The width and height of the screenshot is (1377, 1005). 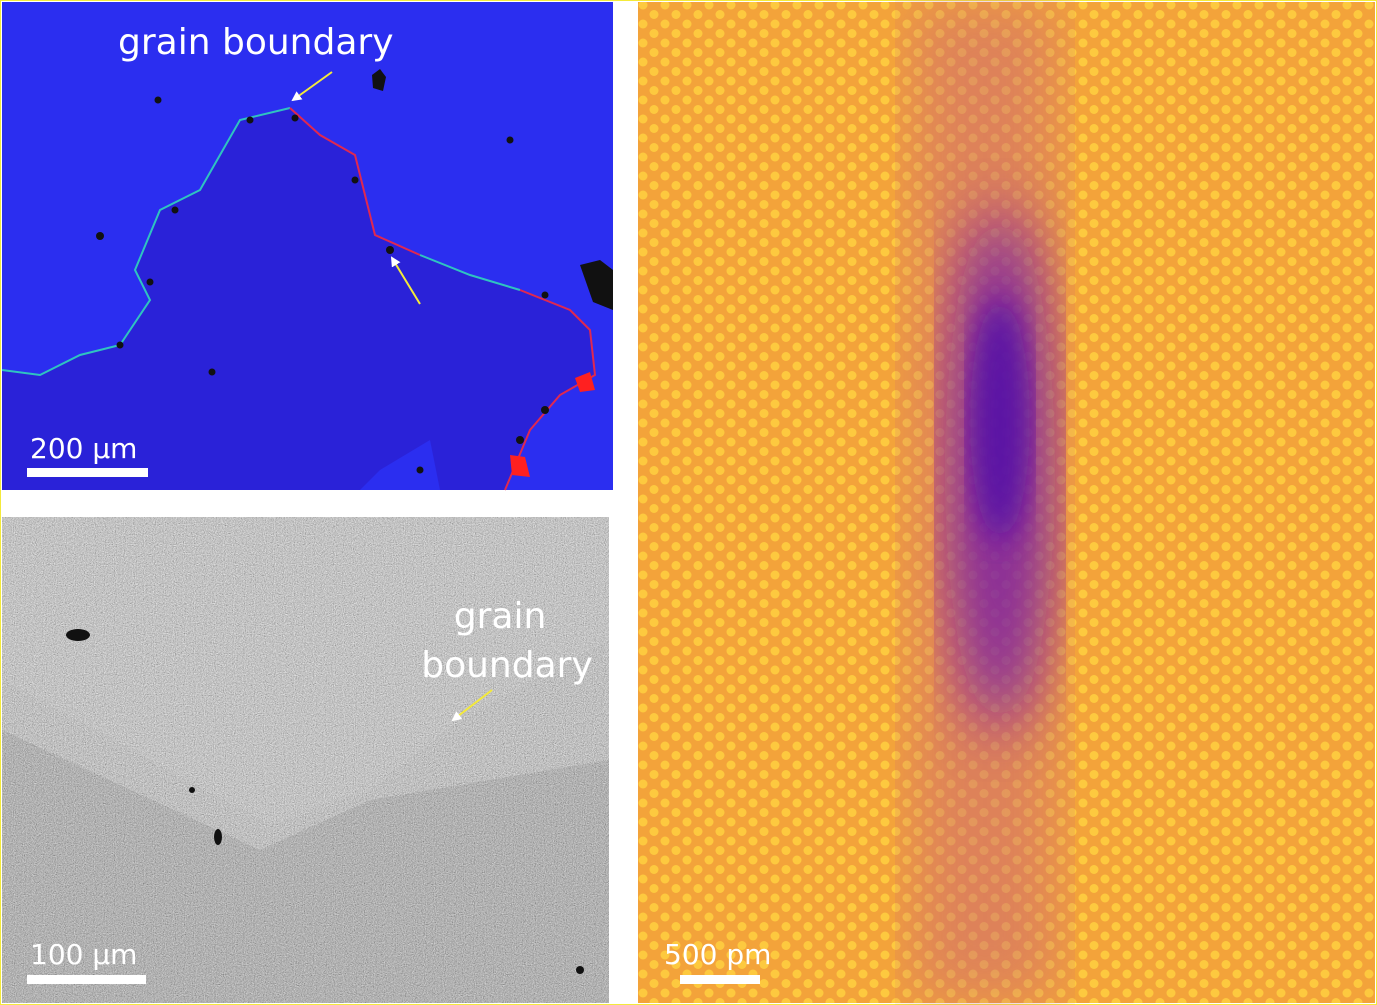 What do you see at coordinates (717, 954) in the screenshot?
I see `scale-label: 500 pm` at bounding box center [717, 954].